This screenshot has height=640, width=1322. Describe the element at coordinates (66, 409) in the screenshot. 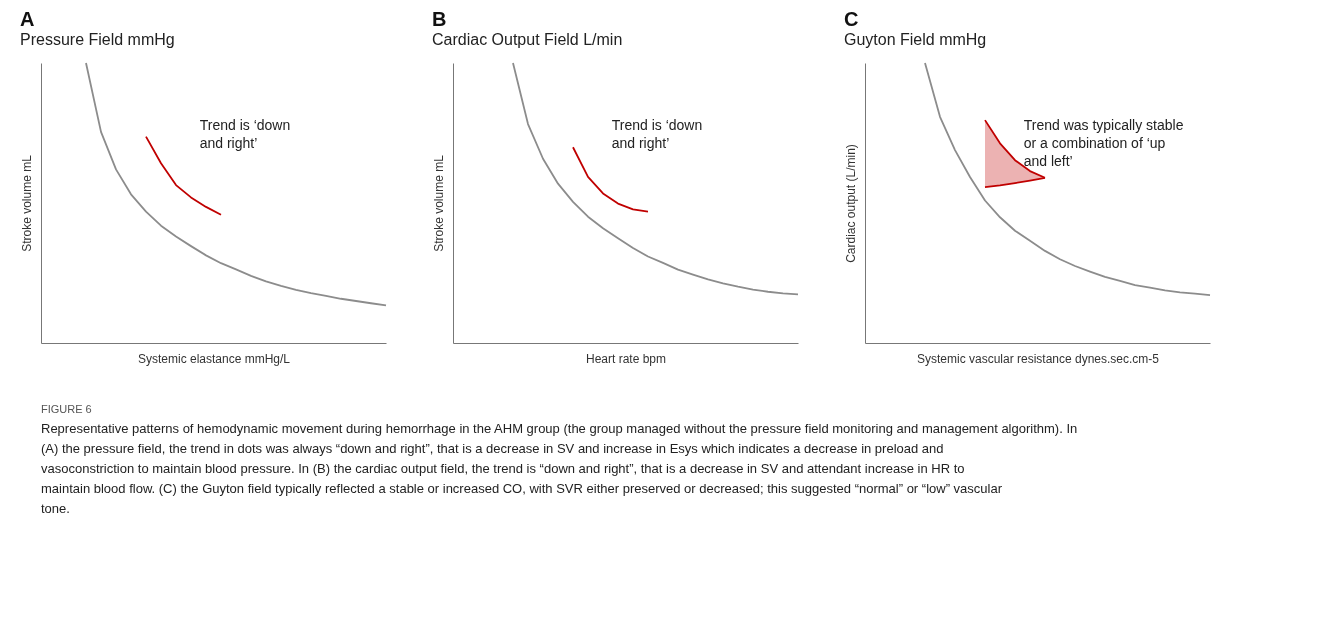

I see `text: FIGURE 6` at that location.